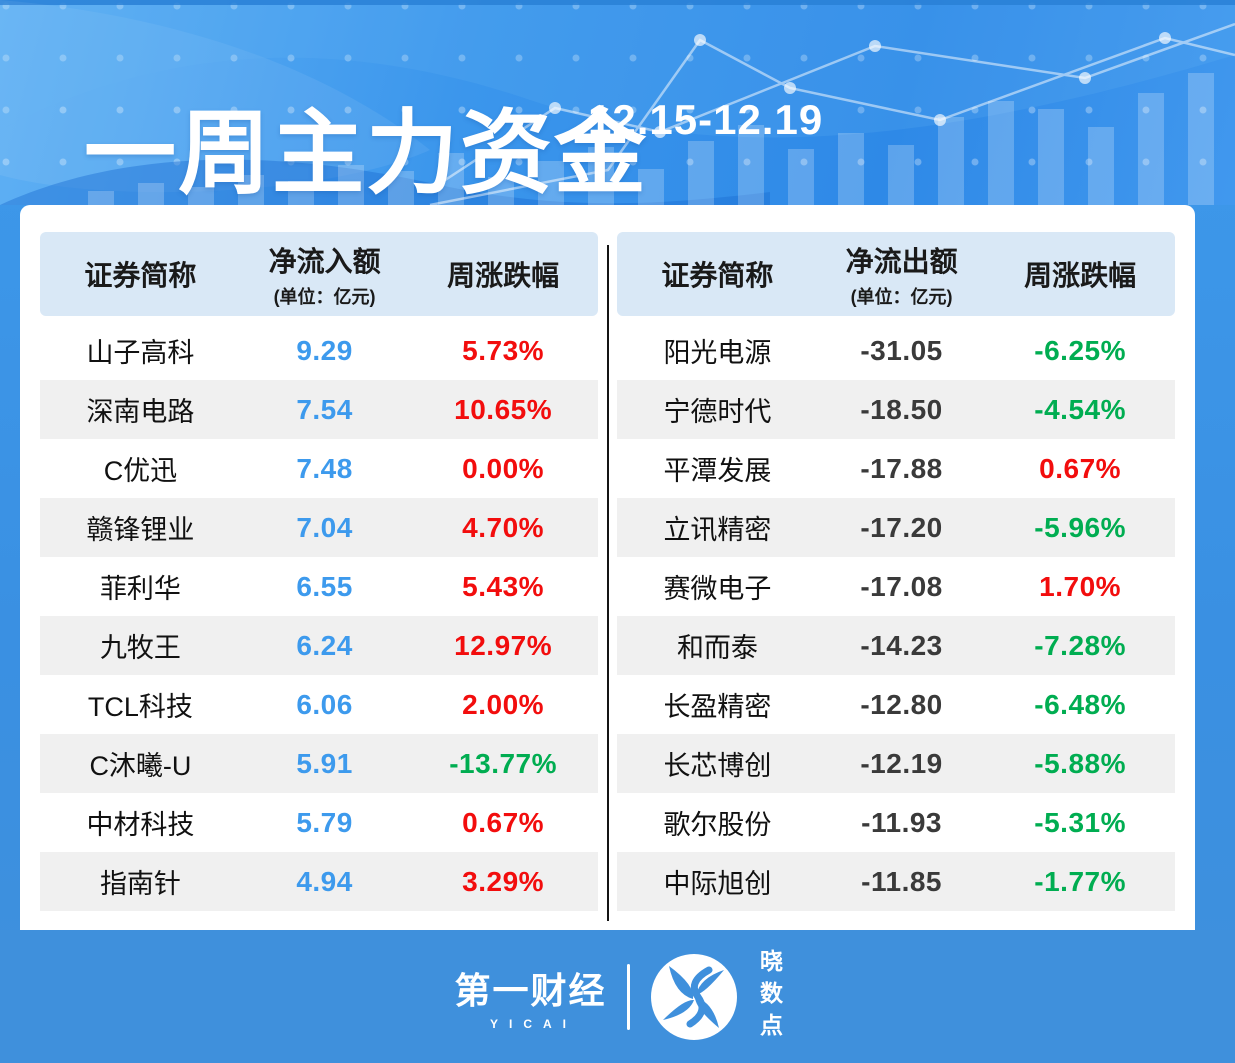 This screenshot has width=1235, height=1063. I want to click on flow-amount: 4.94, so click(324, 881).